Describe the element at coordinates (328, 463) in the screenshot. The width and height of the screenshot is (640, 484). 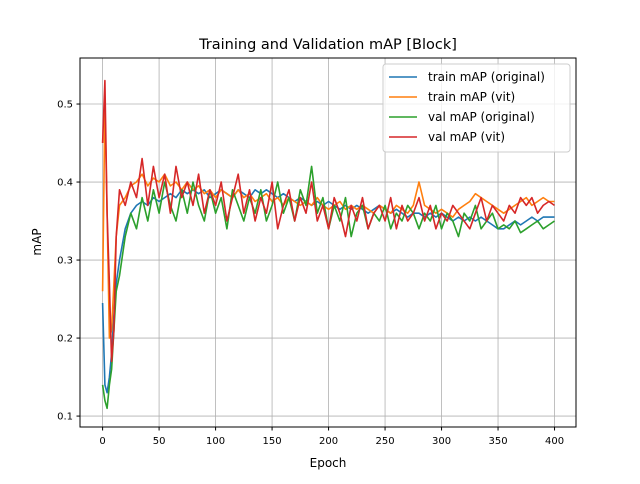
I see `x-axis-label: Epoch` at that location.